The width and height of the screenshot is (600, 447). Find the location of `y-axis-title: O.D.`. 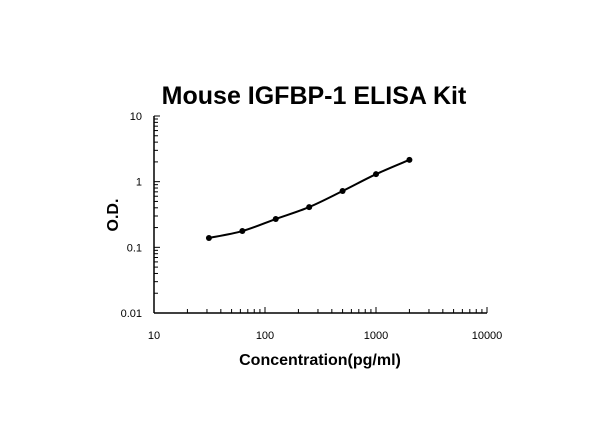

y-axis-title: O.D. is located at coordinates (113, 215).